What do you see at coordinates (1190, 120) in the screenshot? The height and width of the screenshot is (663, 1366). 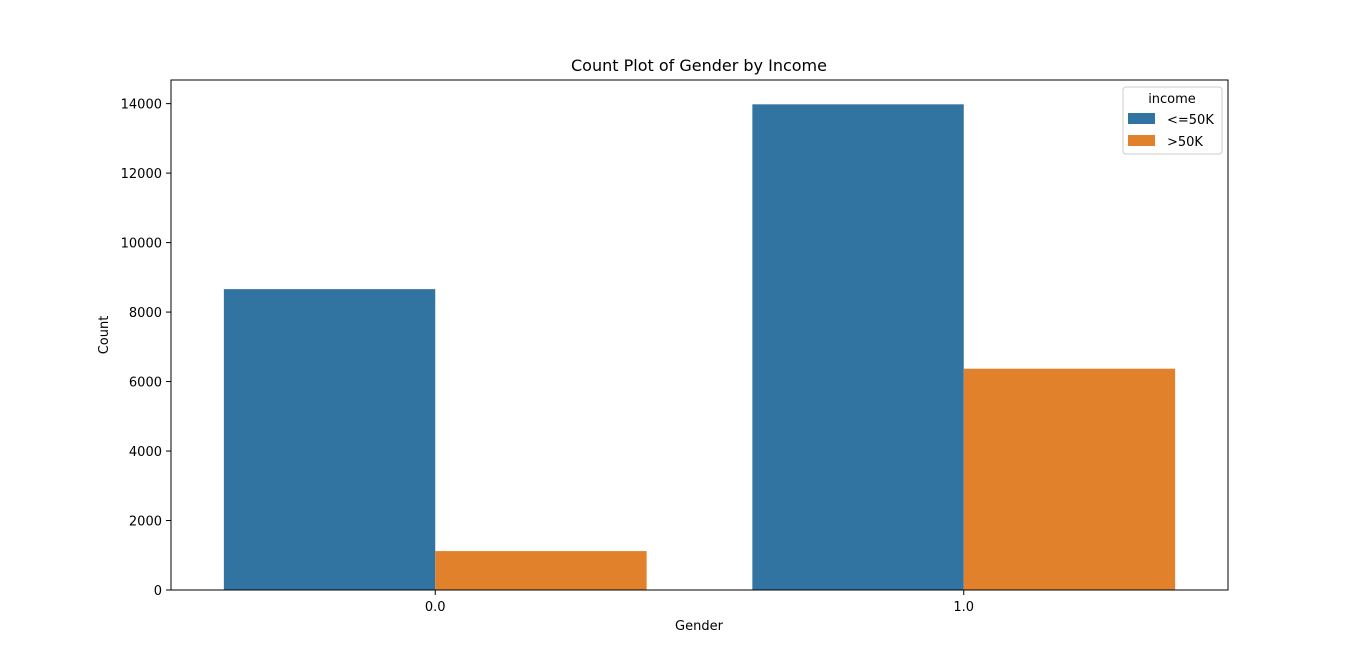 I see `legend-label-le50k: <=50K` at bounding box center [1190, 120].